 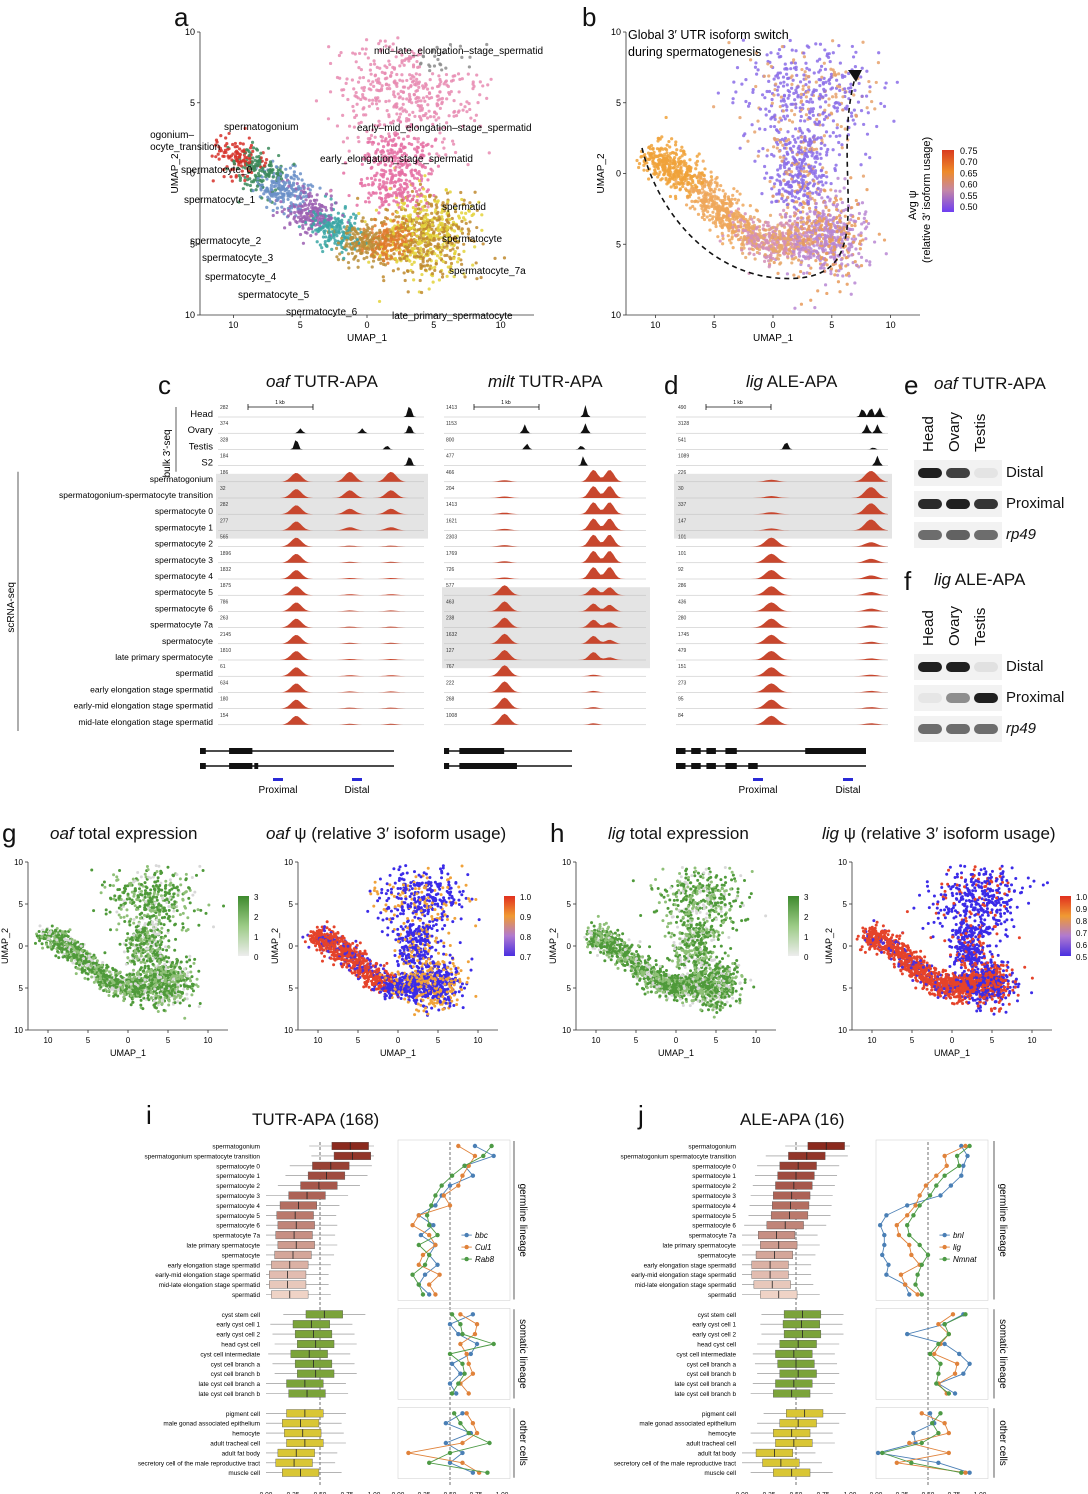 What do you see at coordinates (244, 1473) in the screenshot?
I see `boxplot-row-label: muscle cell` at bounding box center [244, 1473].